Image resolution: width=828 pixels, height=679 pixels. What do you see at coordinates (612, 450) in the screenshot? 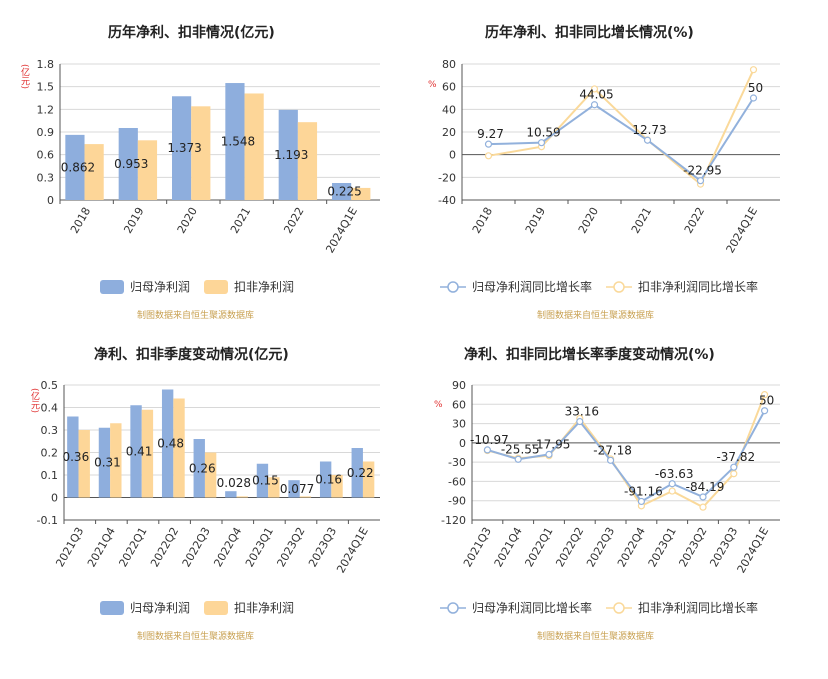
I see `data-label: -27.18` at bounding box center [612, 450].